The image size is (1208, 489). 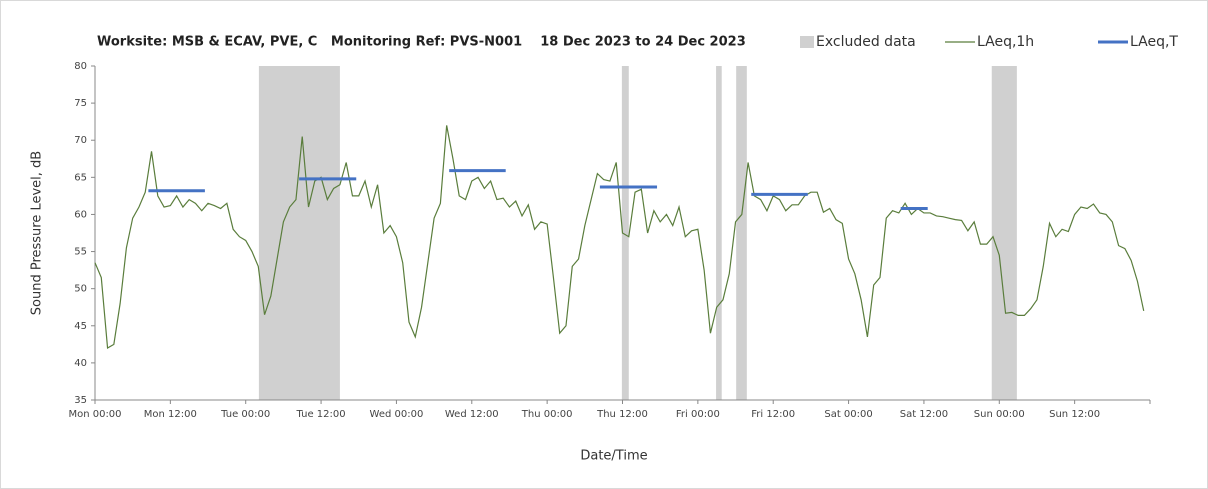 I want to click on x-tick-label: Sat 00:00, so click(x=848, y=414).